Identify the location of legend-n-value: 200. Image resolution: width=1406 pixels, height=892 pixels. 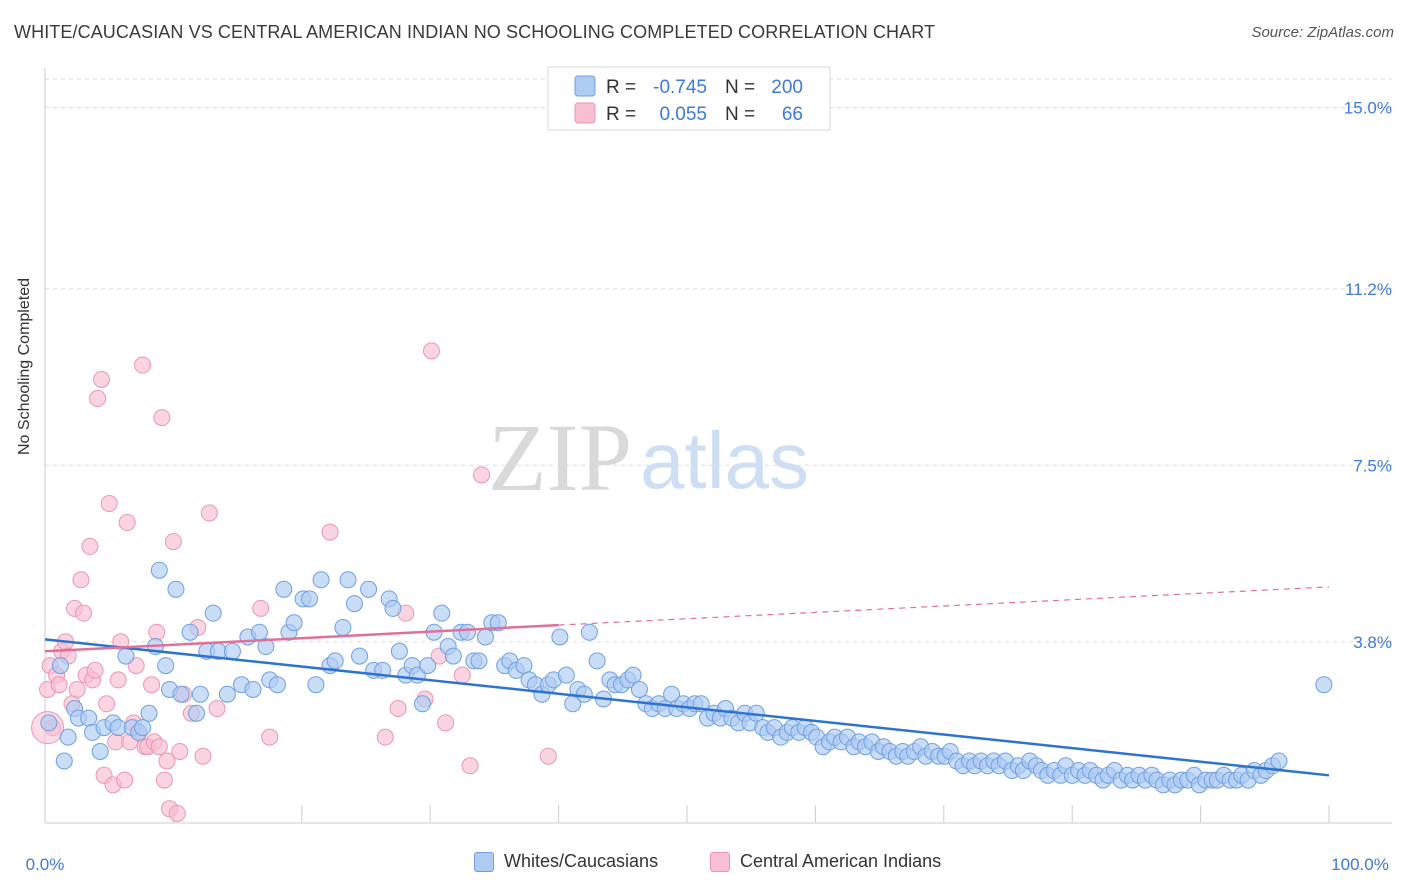
(787, 87).